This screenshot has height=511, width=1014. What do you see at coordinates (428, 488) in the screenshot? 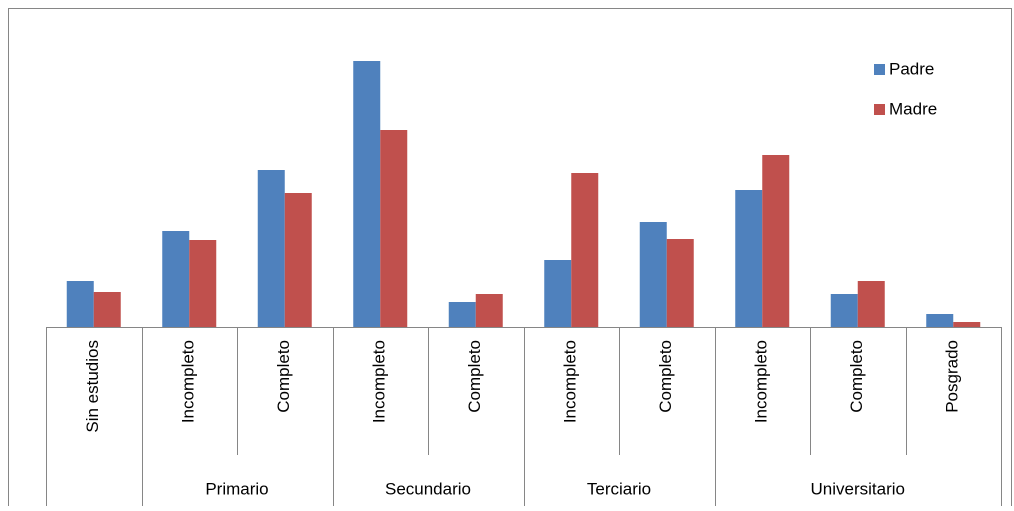
I see `group-label: Secundario` at bounding box center [428, 488].